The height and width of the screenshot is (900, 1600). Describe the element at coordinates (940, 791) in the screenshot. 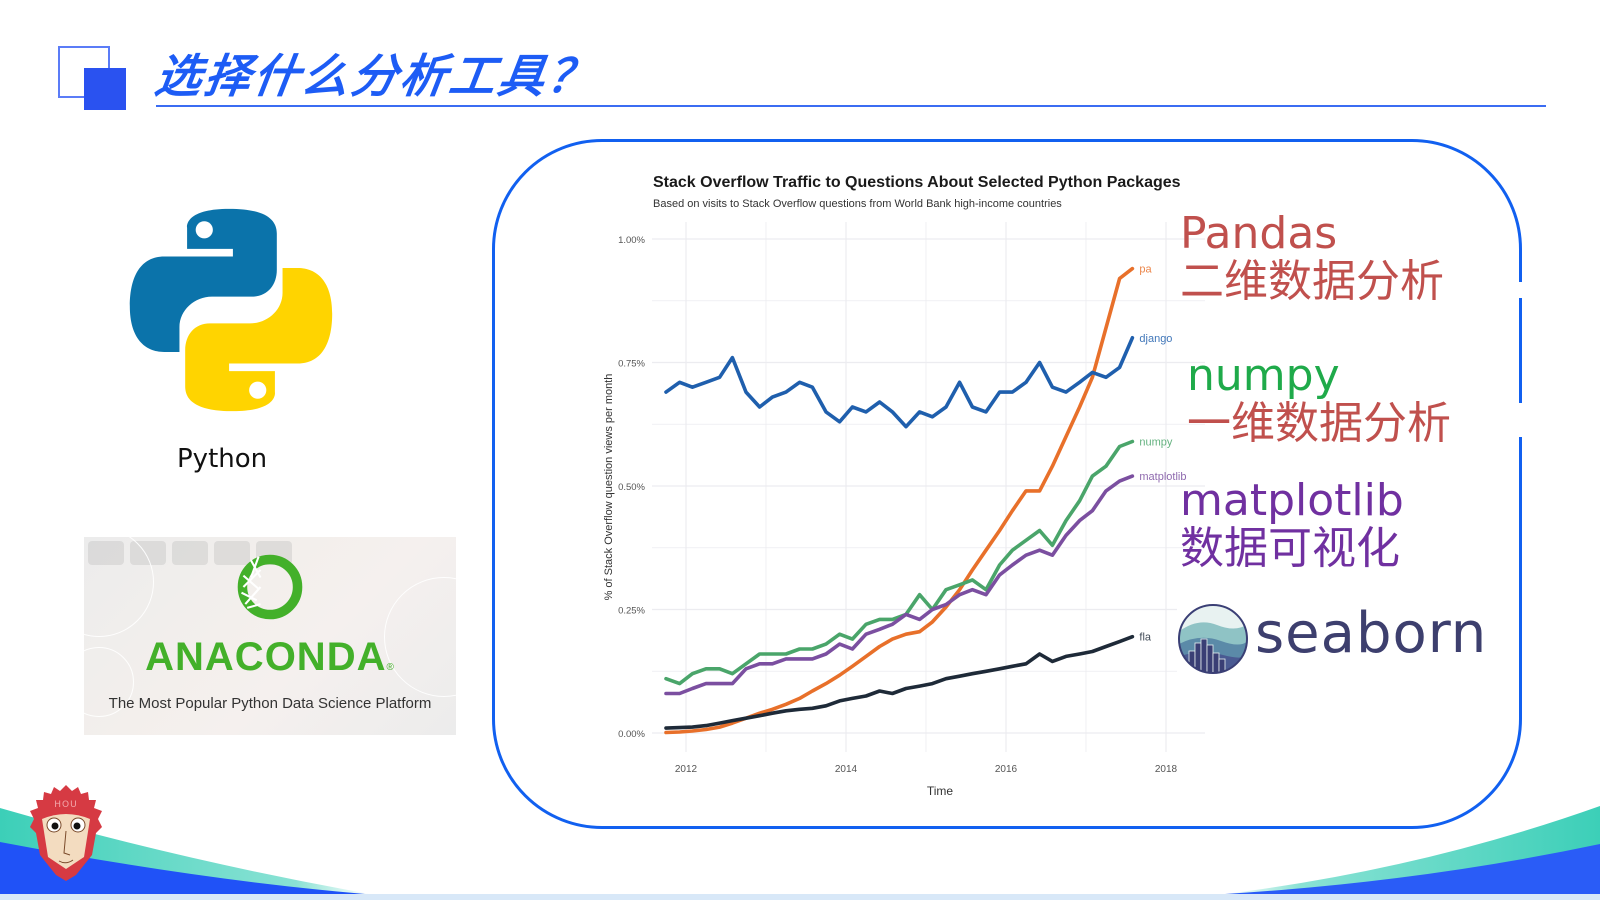

I see `x-axis-label: Time` at that location.